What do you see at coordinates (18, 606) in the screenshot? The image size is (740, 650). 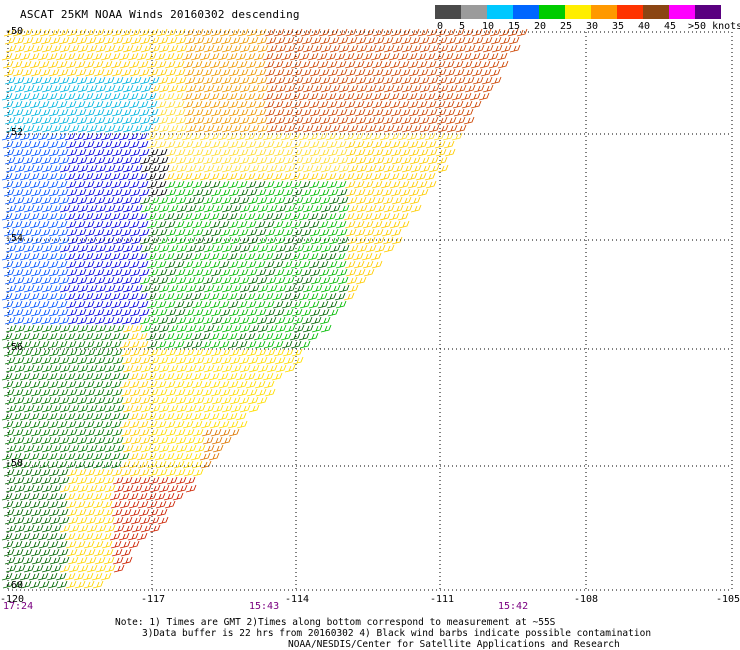 I see `time-label-1: 17:24` at bounding box center [18, 606].